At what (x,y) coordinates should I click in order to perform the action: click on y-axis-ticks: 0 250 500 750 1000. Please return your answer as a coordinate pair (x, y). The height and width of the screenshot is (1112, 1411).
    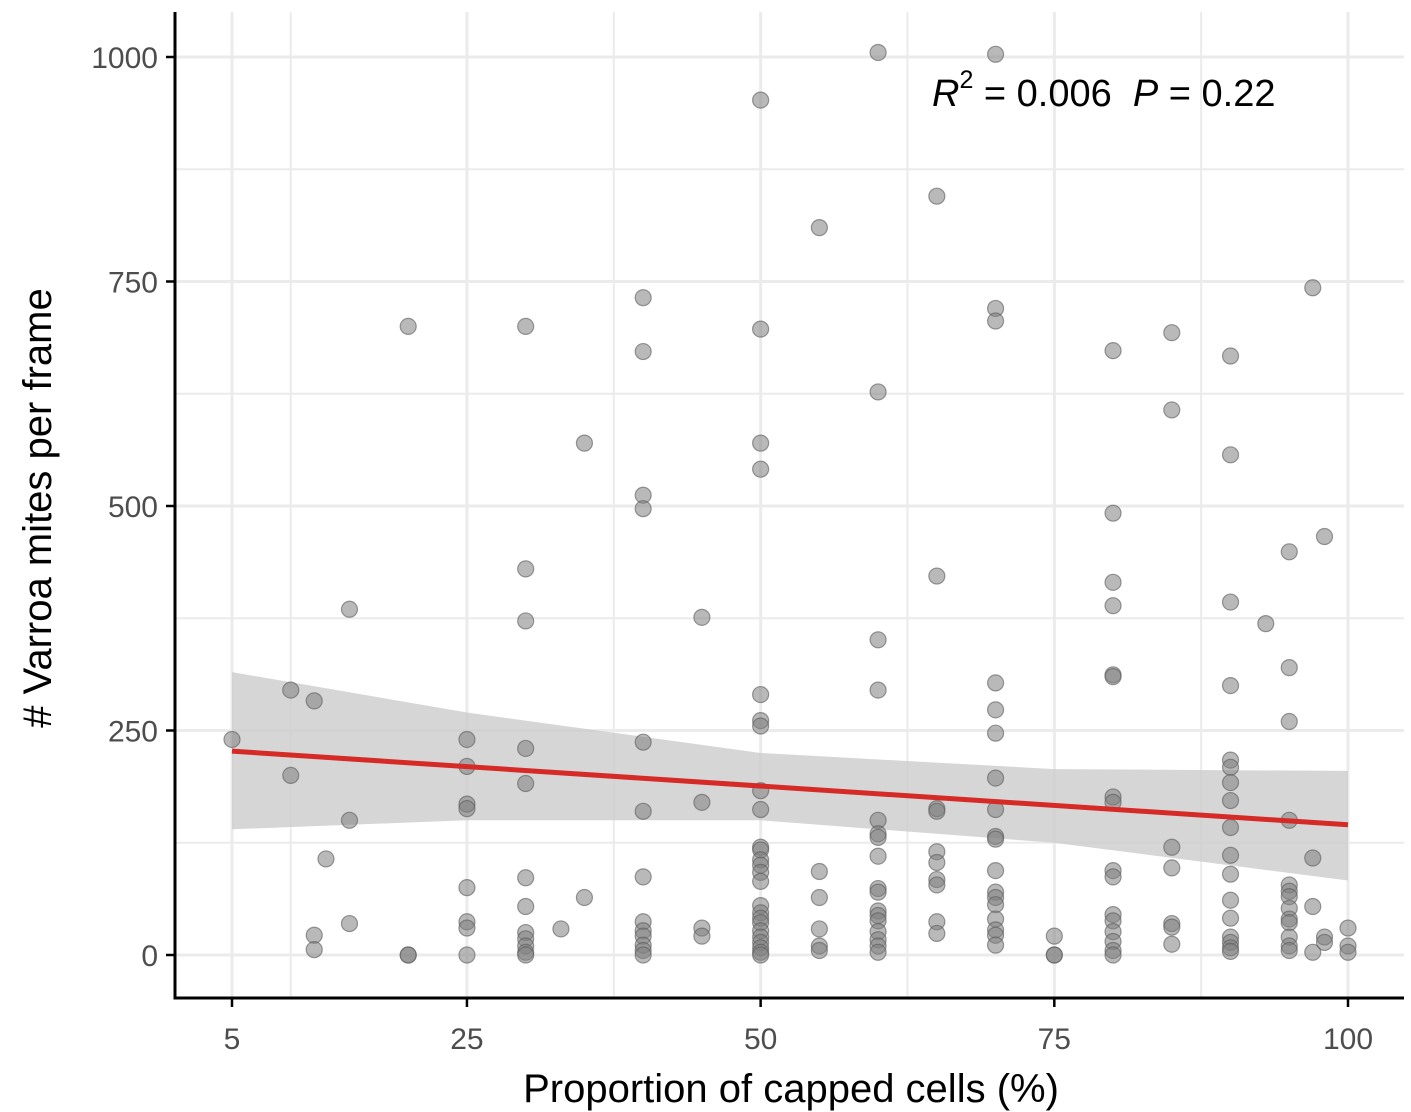
    Looking at the image, I should click on (133, 507).